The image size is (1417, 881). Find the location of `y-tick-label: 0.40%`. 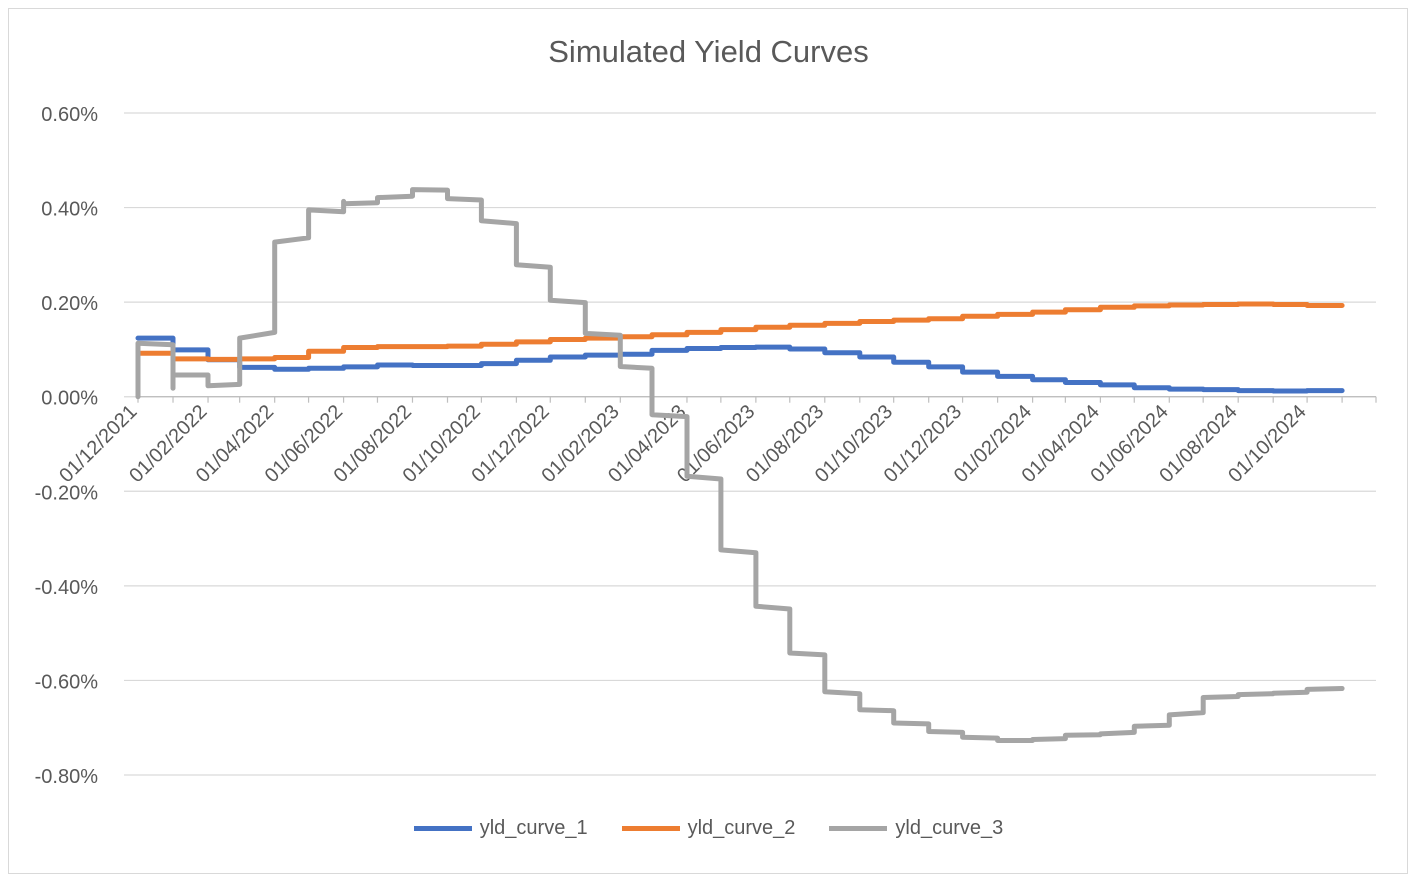

y-tick-label: 0.40% is located at coordinates (69, 210).